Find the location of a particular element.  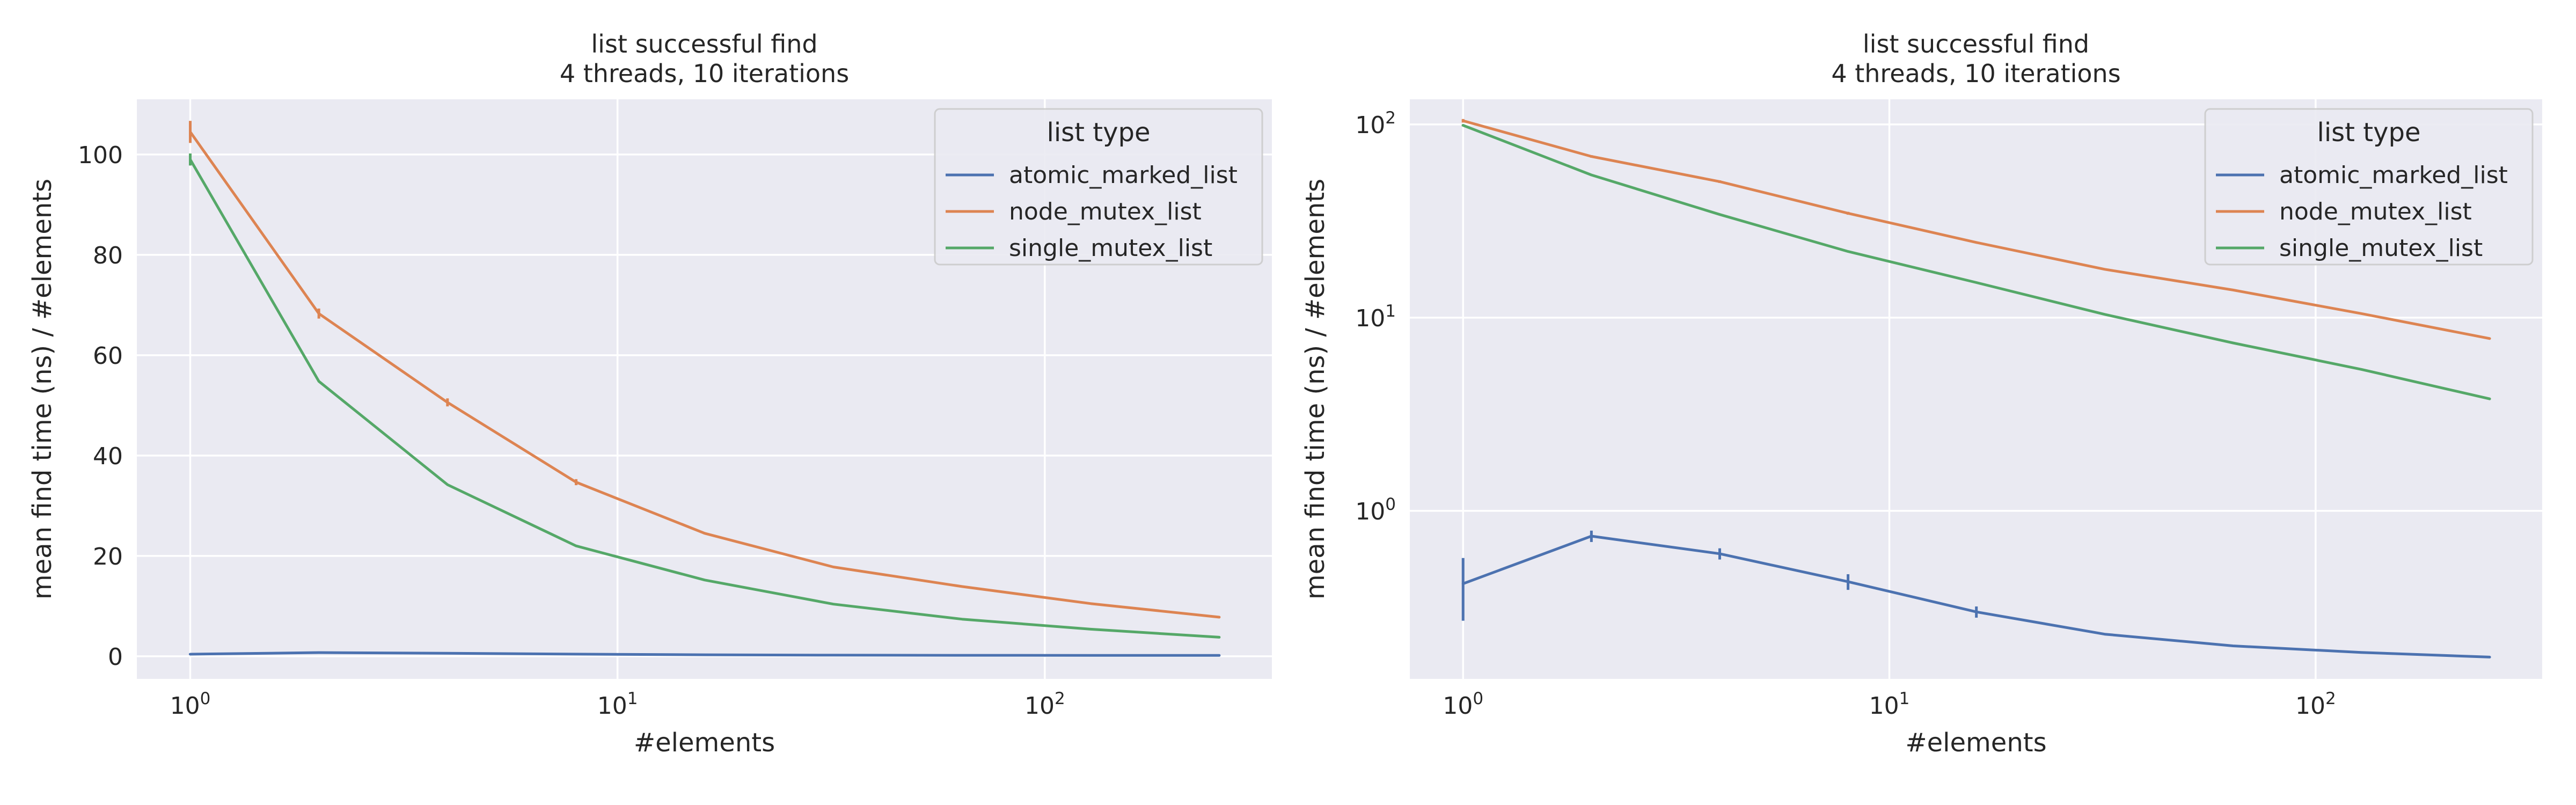

y-tick-label: 60 is located at coordinates (108, 356).